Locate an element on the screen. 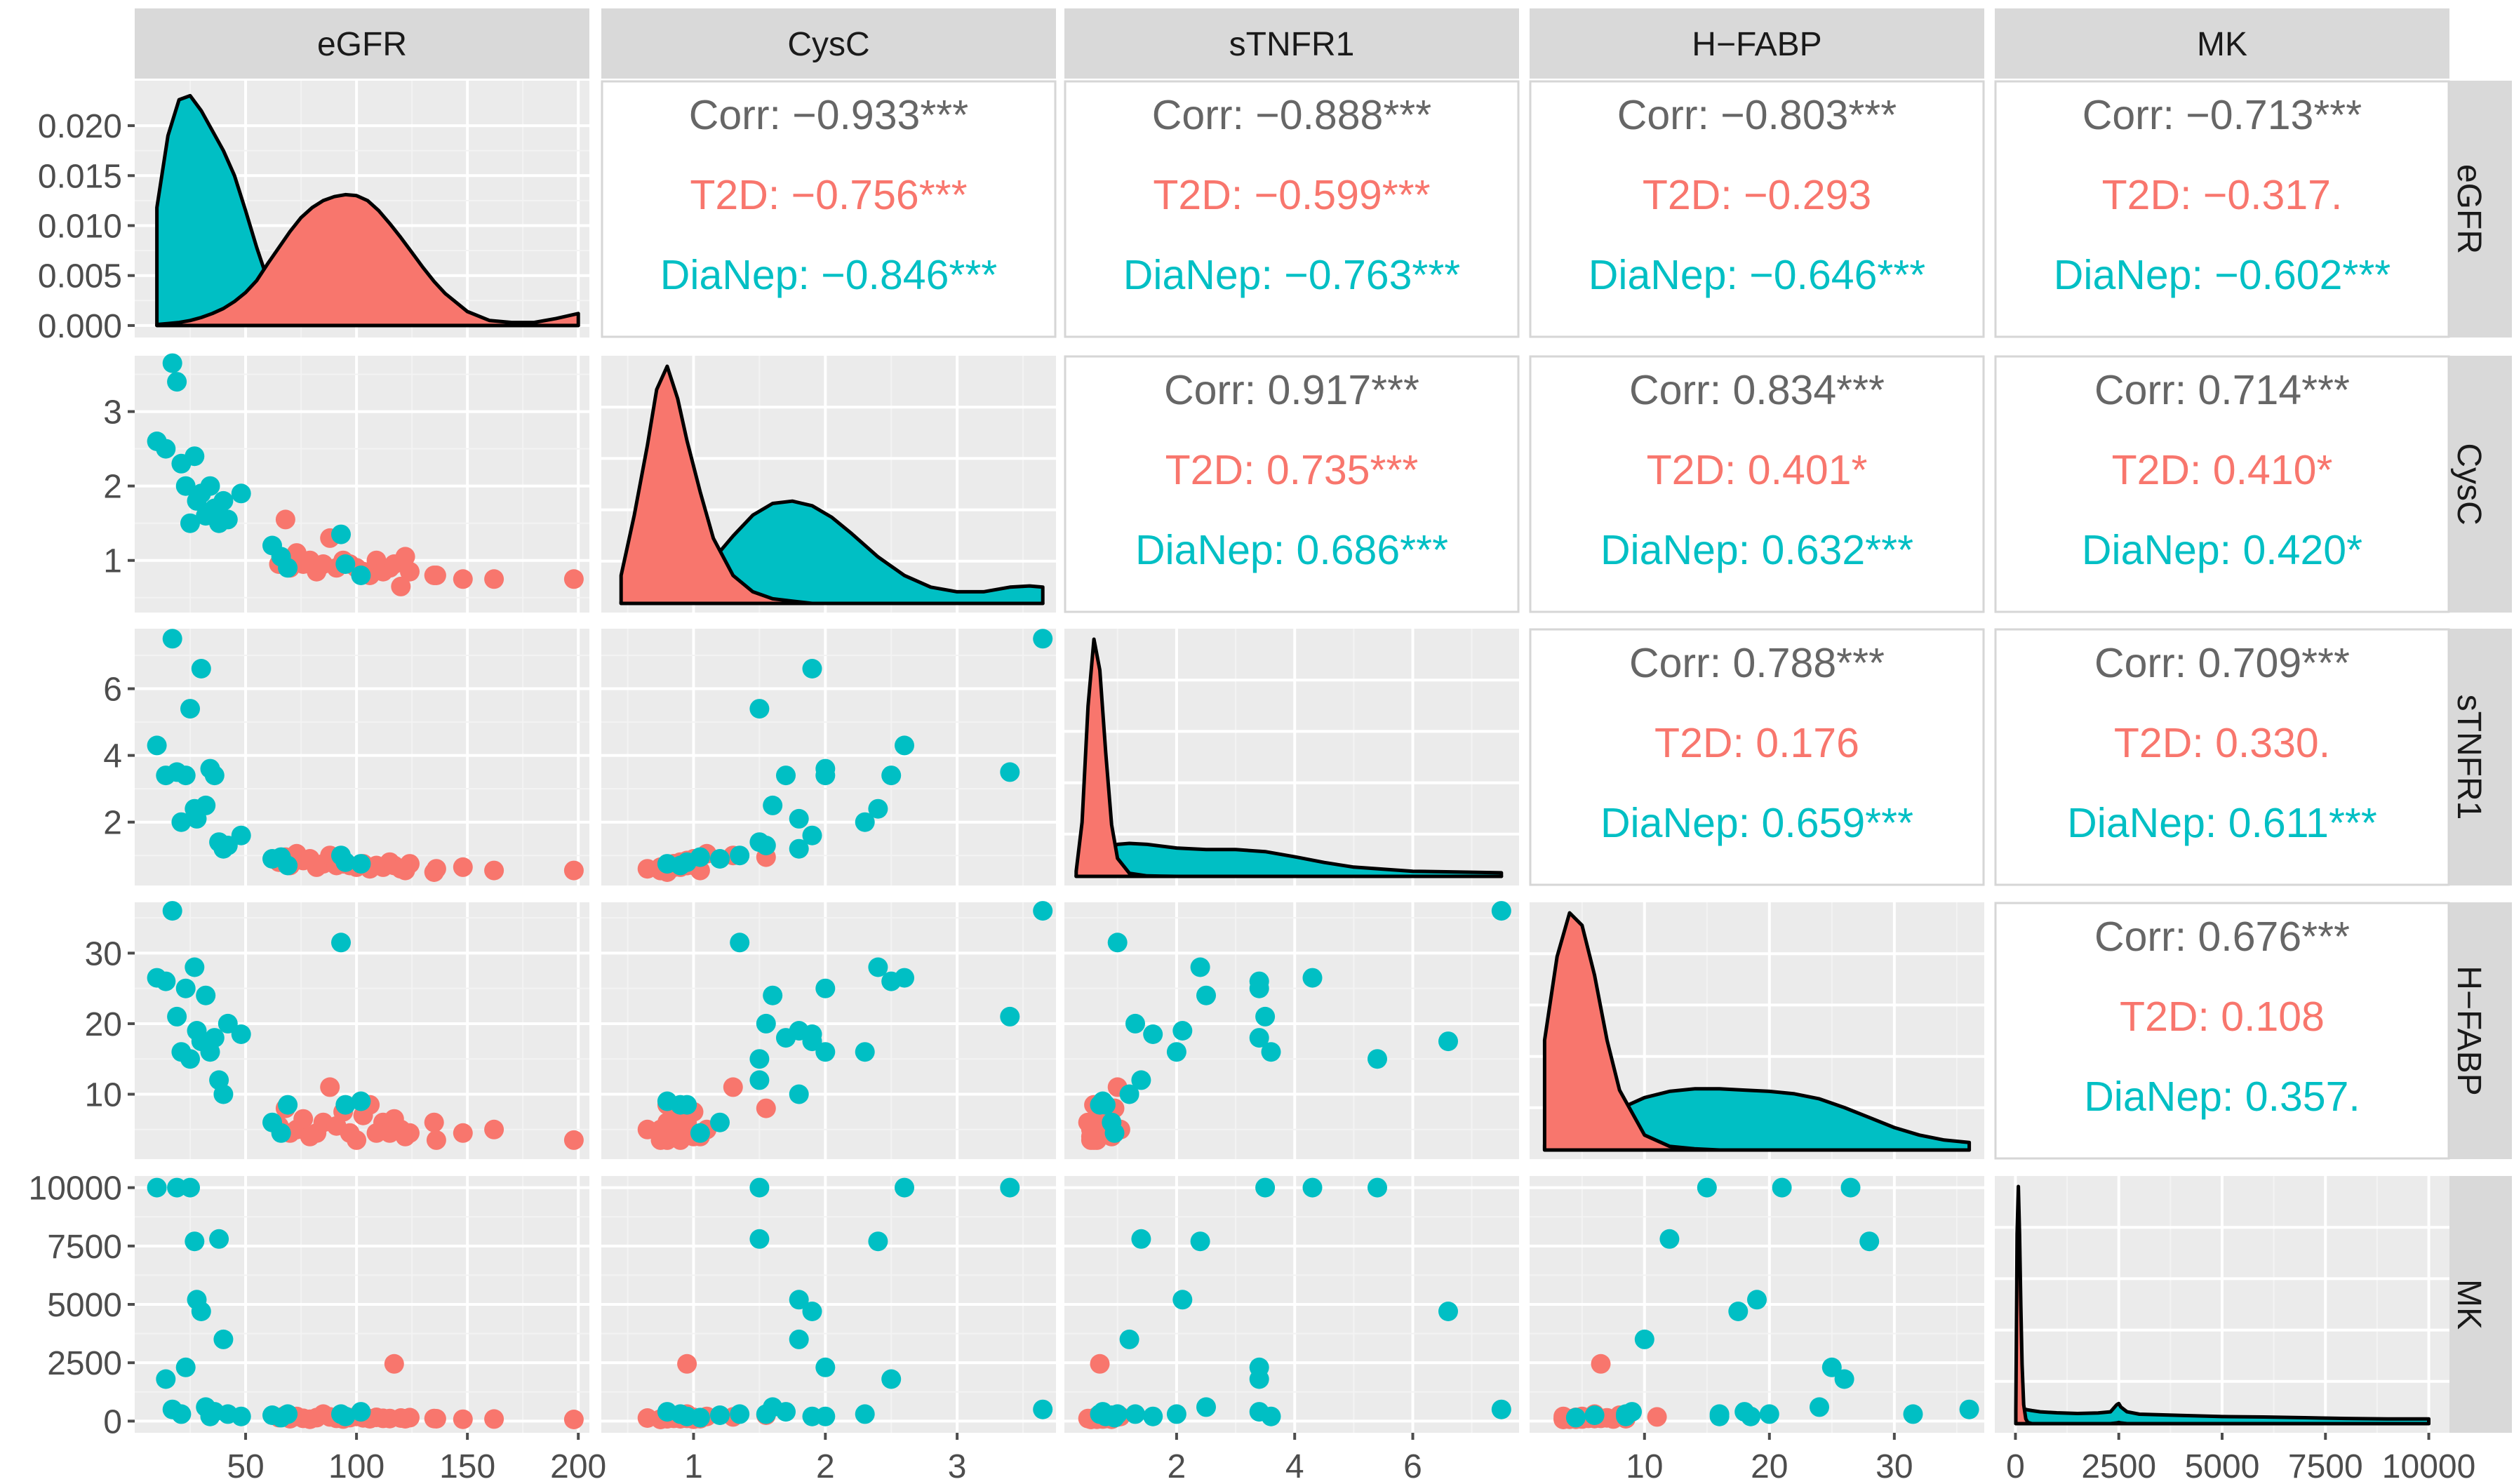  column-strip-stnfr1: sTNFR1 is located at coordinates (1291, 43).